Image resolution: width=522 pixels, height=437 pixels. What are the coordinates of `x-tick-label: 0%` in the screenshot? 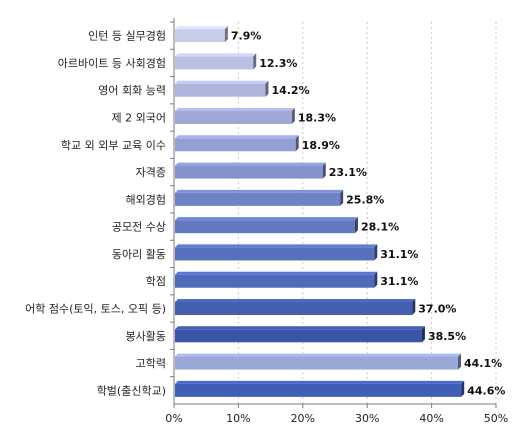 It's located at (173, 418).